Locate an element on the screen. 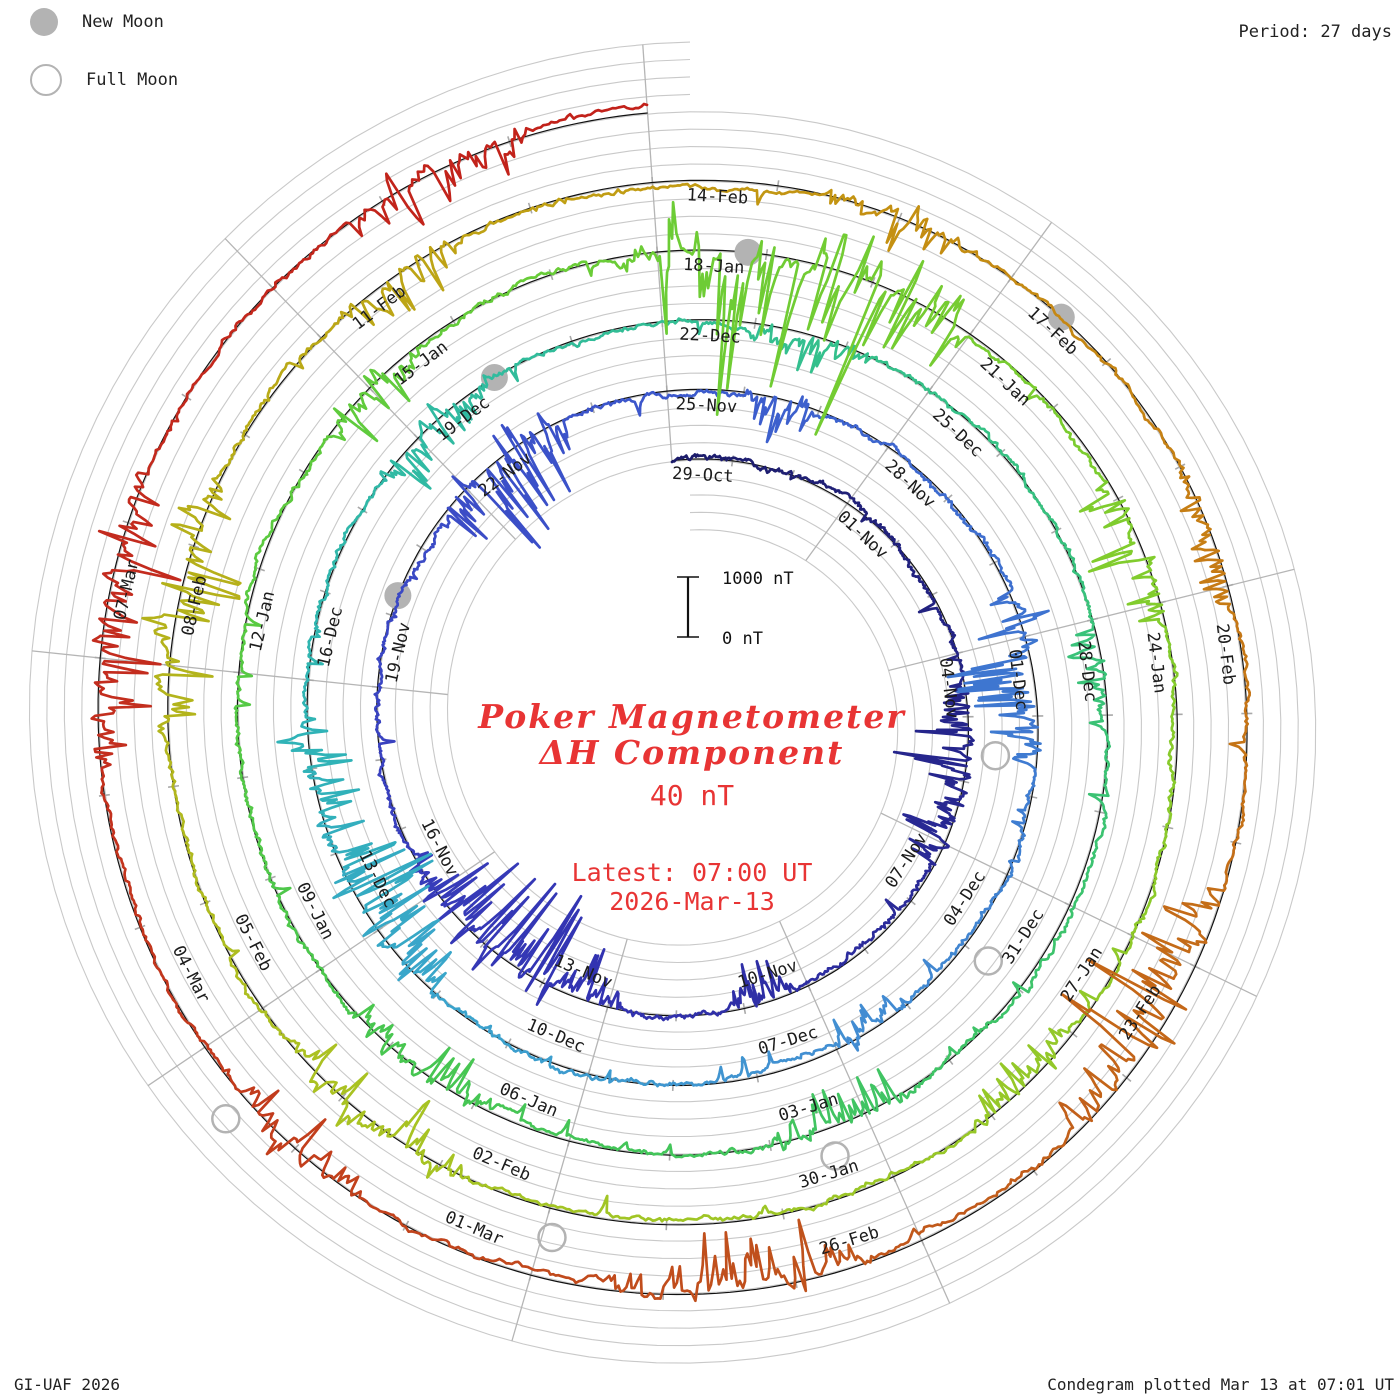  legend-new-moon: New Moon is located at coordinates (97, 22).